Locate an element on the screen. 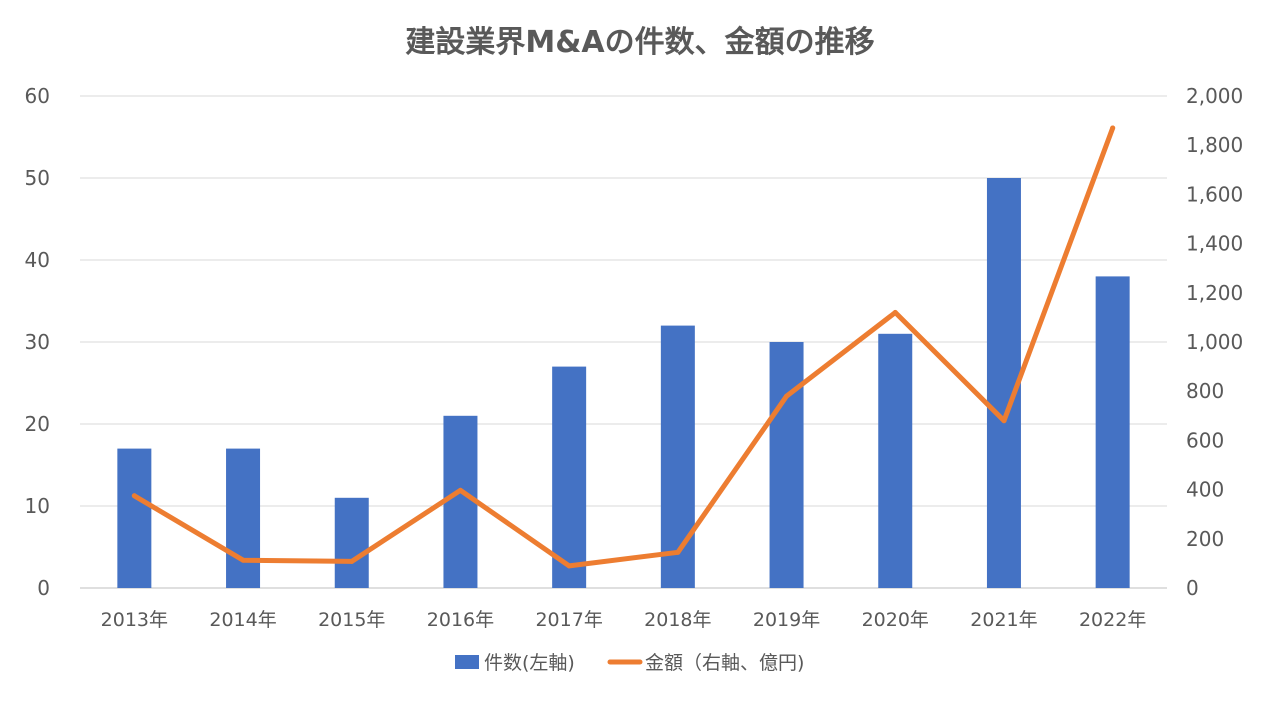 The image size is (1280, 720). left-tick-label: 60 is located at coordinates (37, 96).